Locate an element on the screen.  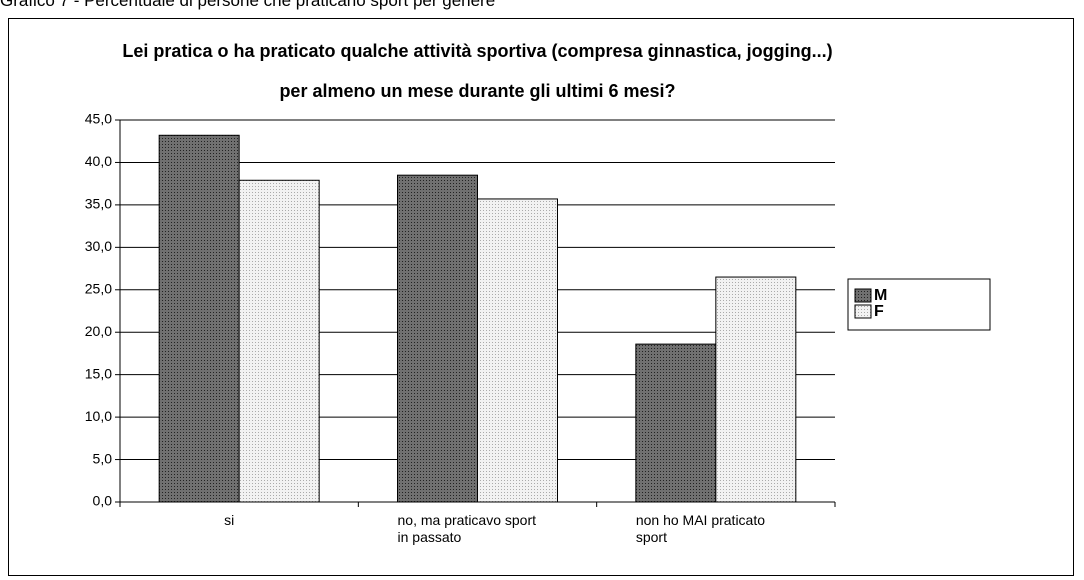
y-tick-label: 40,0 is located at coordinates (98, 161).